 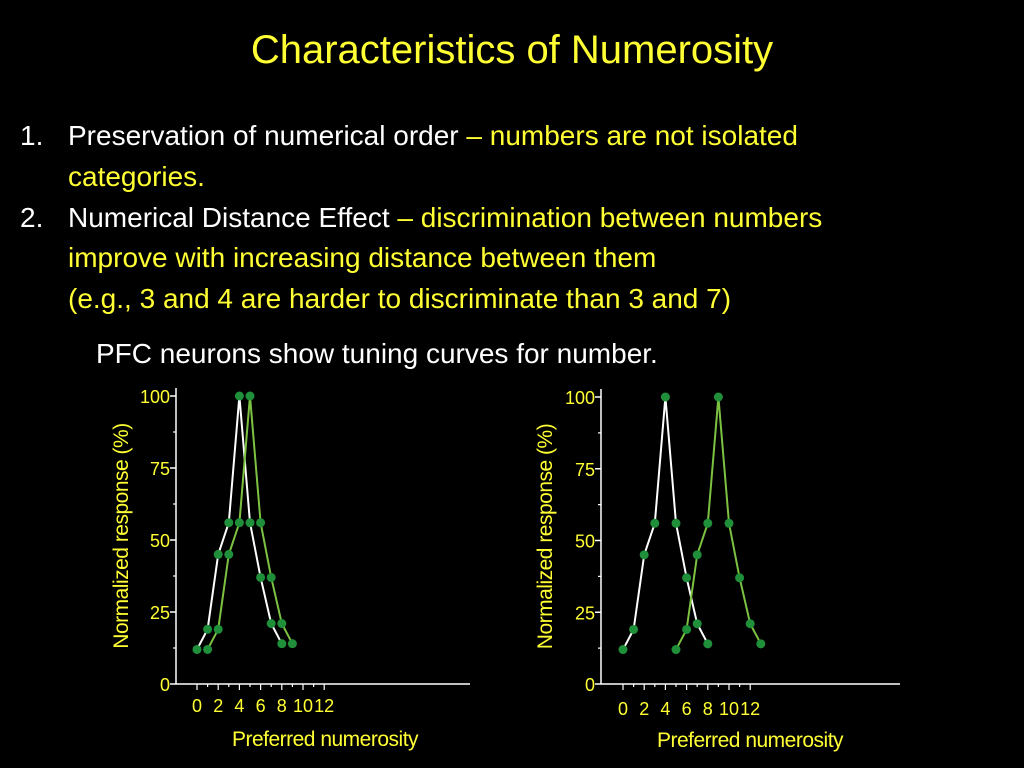 I want to click on item-lead: Numerical Distance Effect, so click(x=233, y=217).